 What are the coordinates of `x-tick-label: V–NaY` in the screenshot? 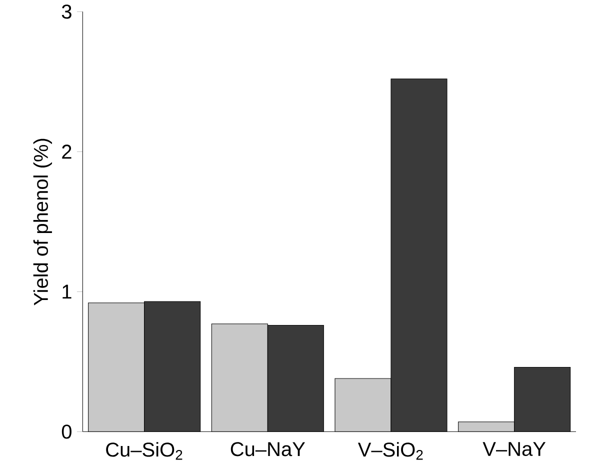 It's located at (514, 449).